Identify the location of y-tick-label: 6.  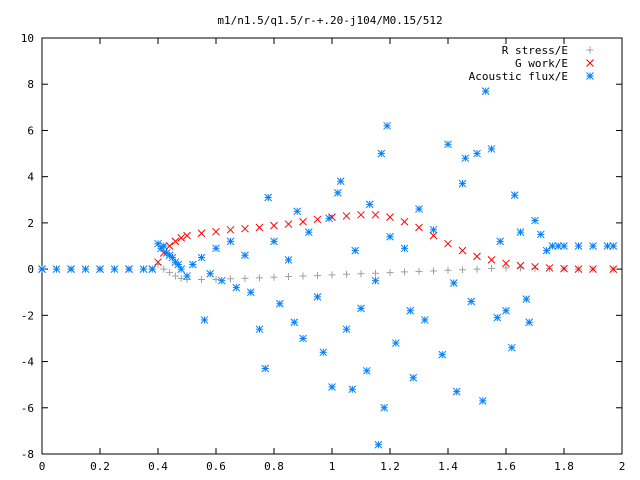
(30, 130).